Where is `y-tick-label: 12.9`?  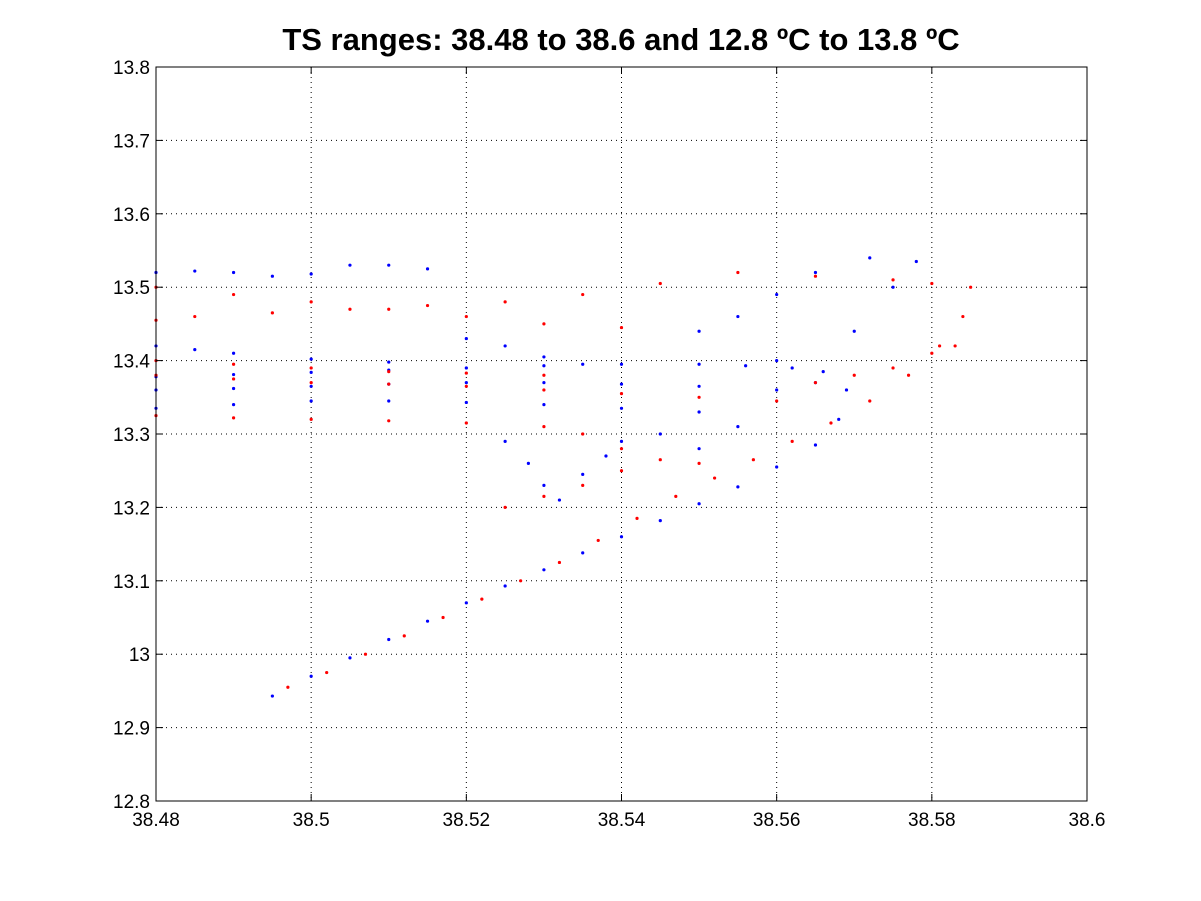 y-tick-label: 12.9 is located at coordinates (131, 729).